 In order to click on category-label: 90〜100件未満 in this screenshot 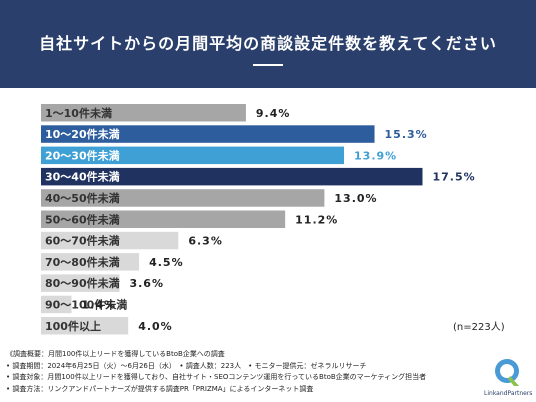, I will do `click(86, 304)`.